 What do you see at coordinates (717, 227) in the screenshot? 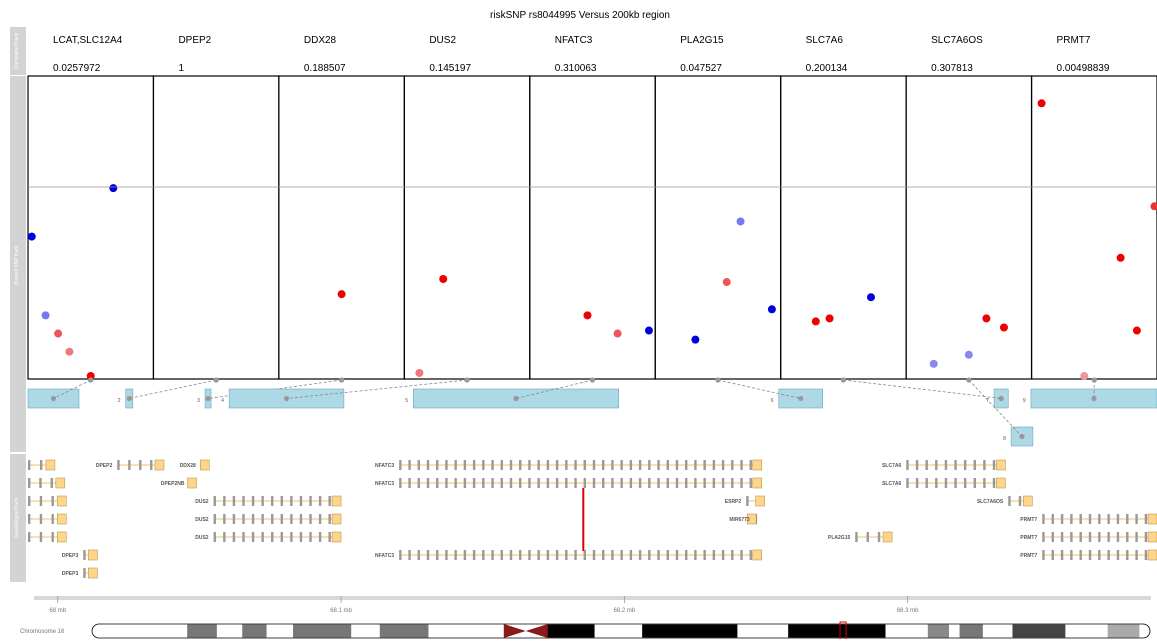
I see `scatter-panel-frame` at bounding box center [717, 227].